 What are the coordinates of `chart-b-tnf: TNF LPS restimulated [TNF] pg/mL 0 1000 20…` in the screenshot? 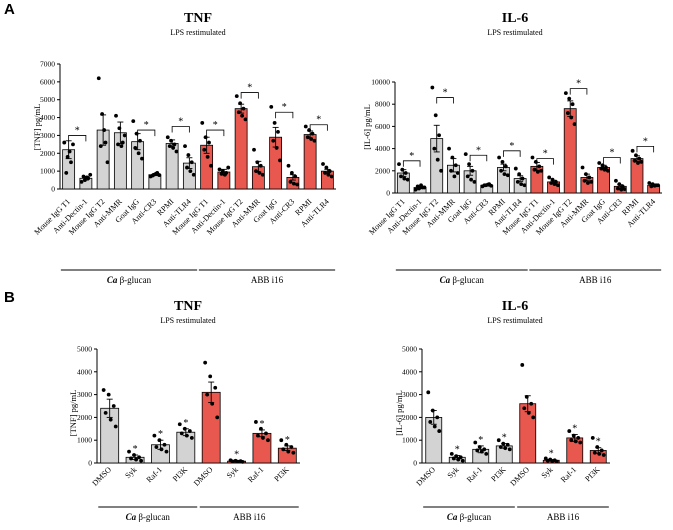 It's located at (184, 410).